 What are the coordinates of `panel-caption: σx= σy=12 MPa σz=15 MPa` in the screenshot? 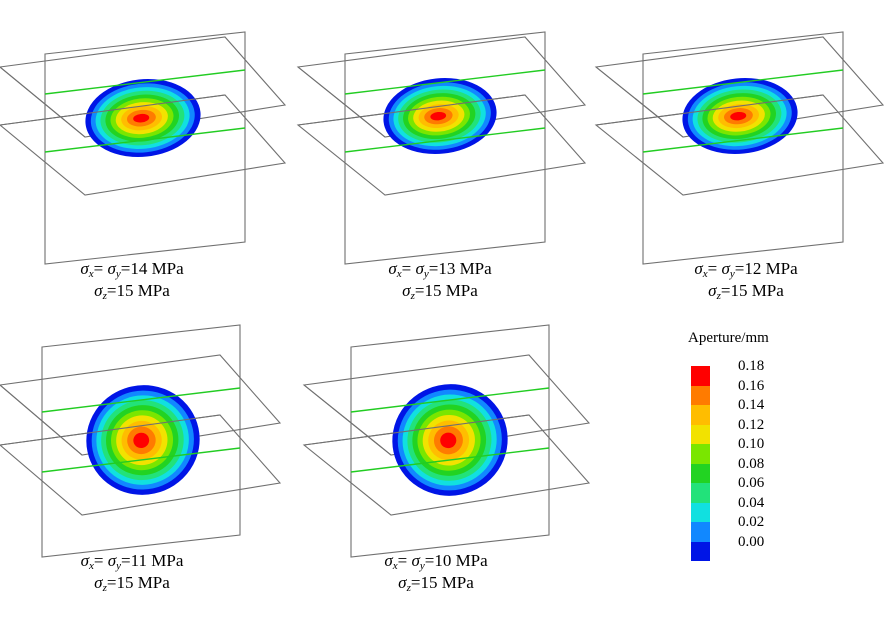 It's located at (746, 280).